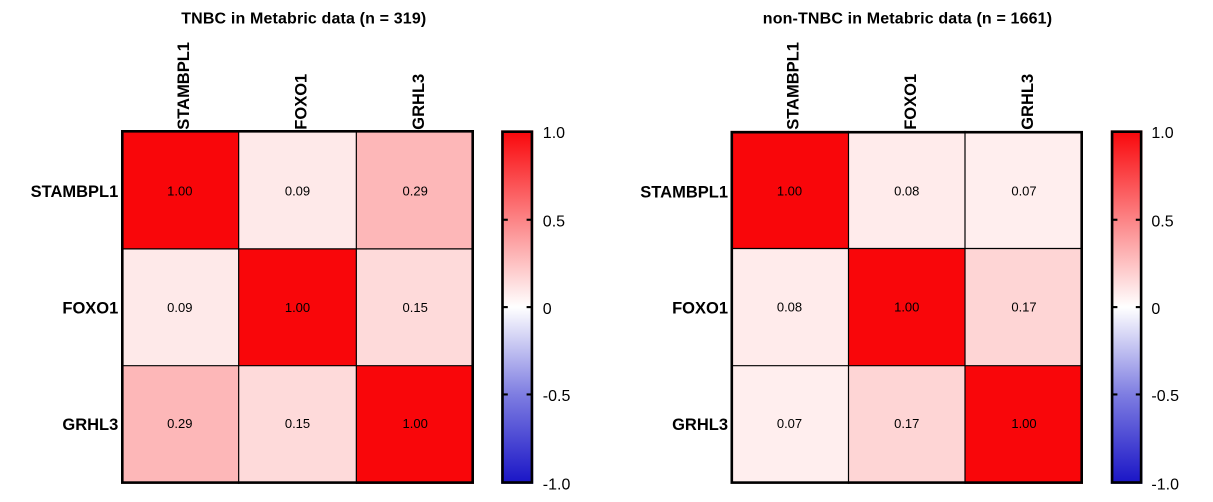 The height and width of the screenshot is (502, 1213). What do you see at coordinates (907, 19) in the screenshot?
I see `svg-text:non-TNBC in Metabric data (n =: non-TNBC in Metabric data (n = 1661)` at bounding box center [907, 19].